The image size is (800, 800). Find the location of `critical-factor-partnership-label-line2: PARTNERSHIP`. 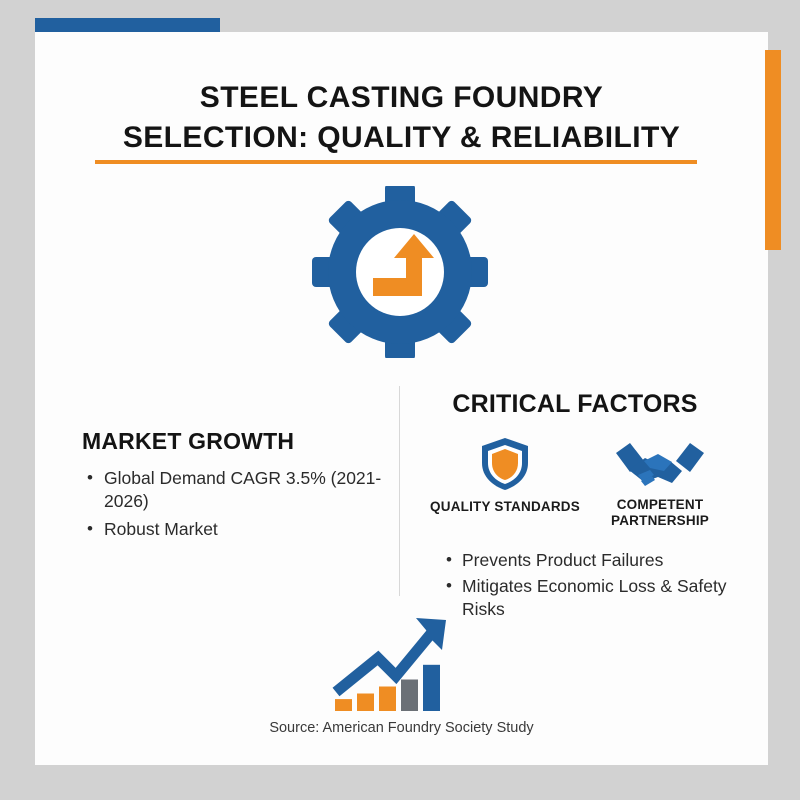

critical-factor-partnership-label-line2: PARTNERSHIP is located at coordinates (660, 520).